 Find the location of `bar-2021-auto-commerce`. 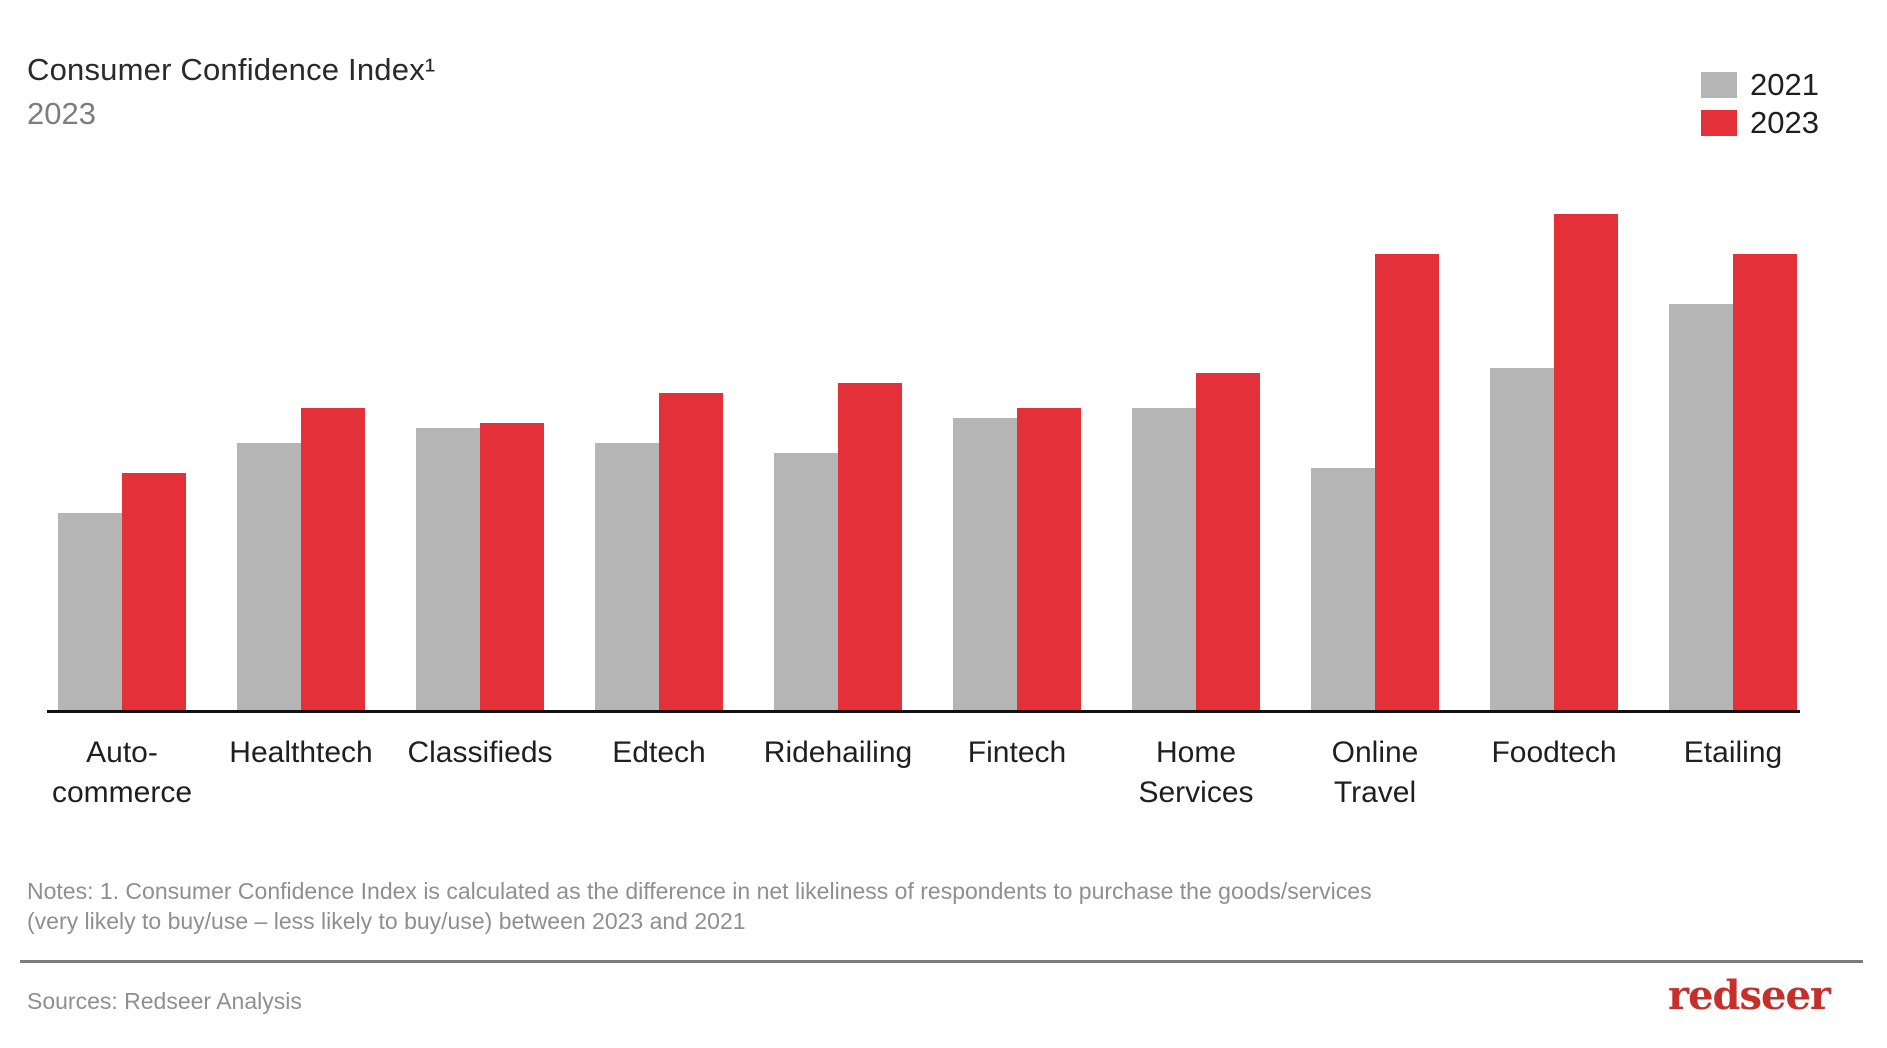

bar-2021-auto-commerce is located at coordinates (90, 612).